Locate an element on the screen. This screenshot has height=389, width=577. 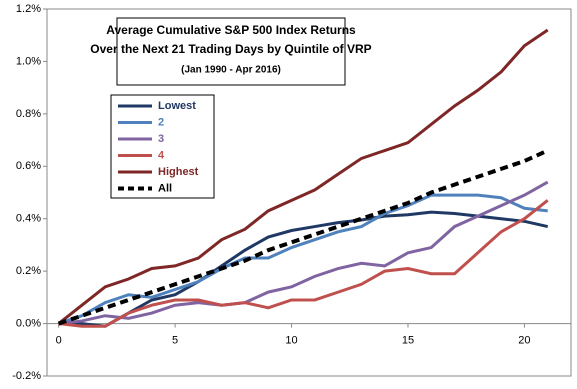
x-tick-label: 15 is located at coordinates (408, 340).